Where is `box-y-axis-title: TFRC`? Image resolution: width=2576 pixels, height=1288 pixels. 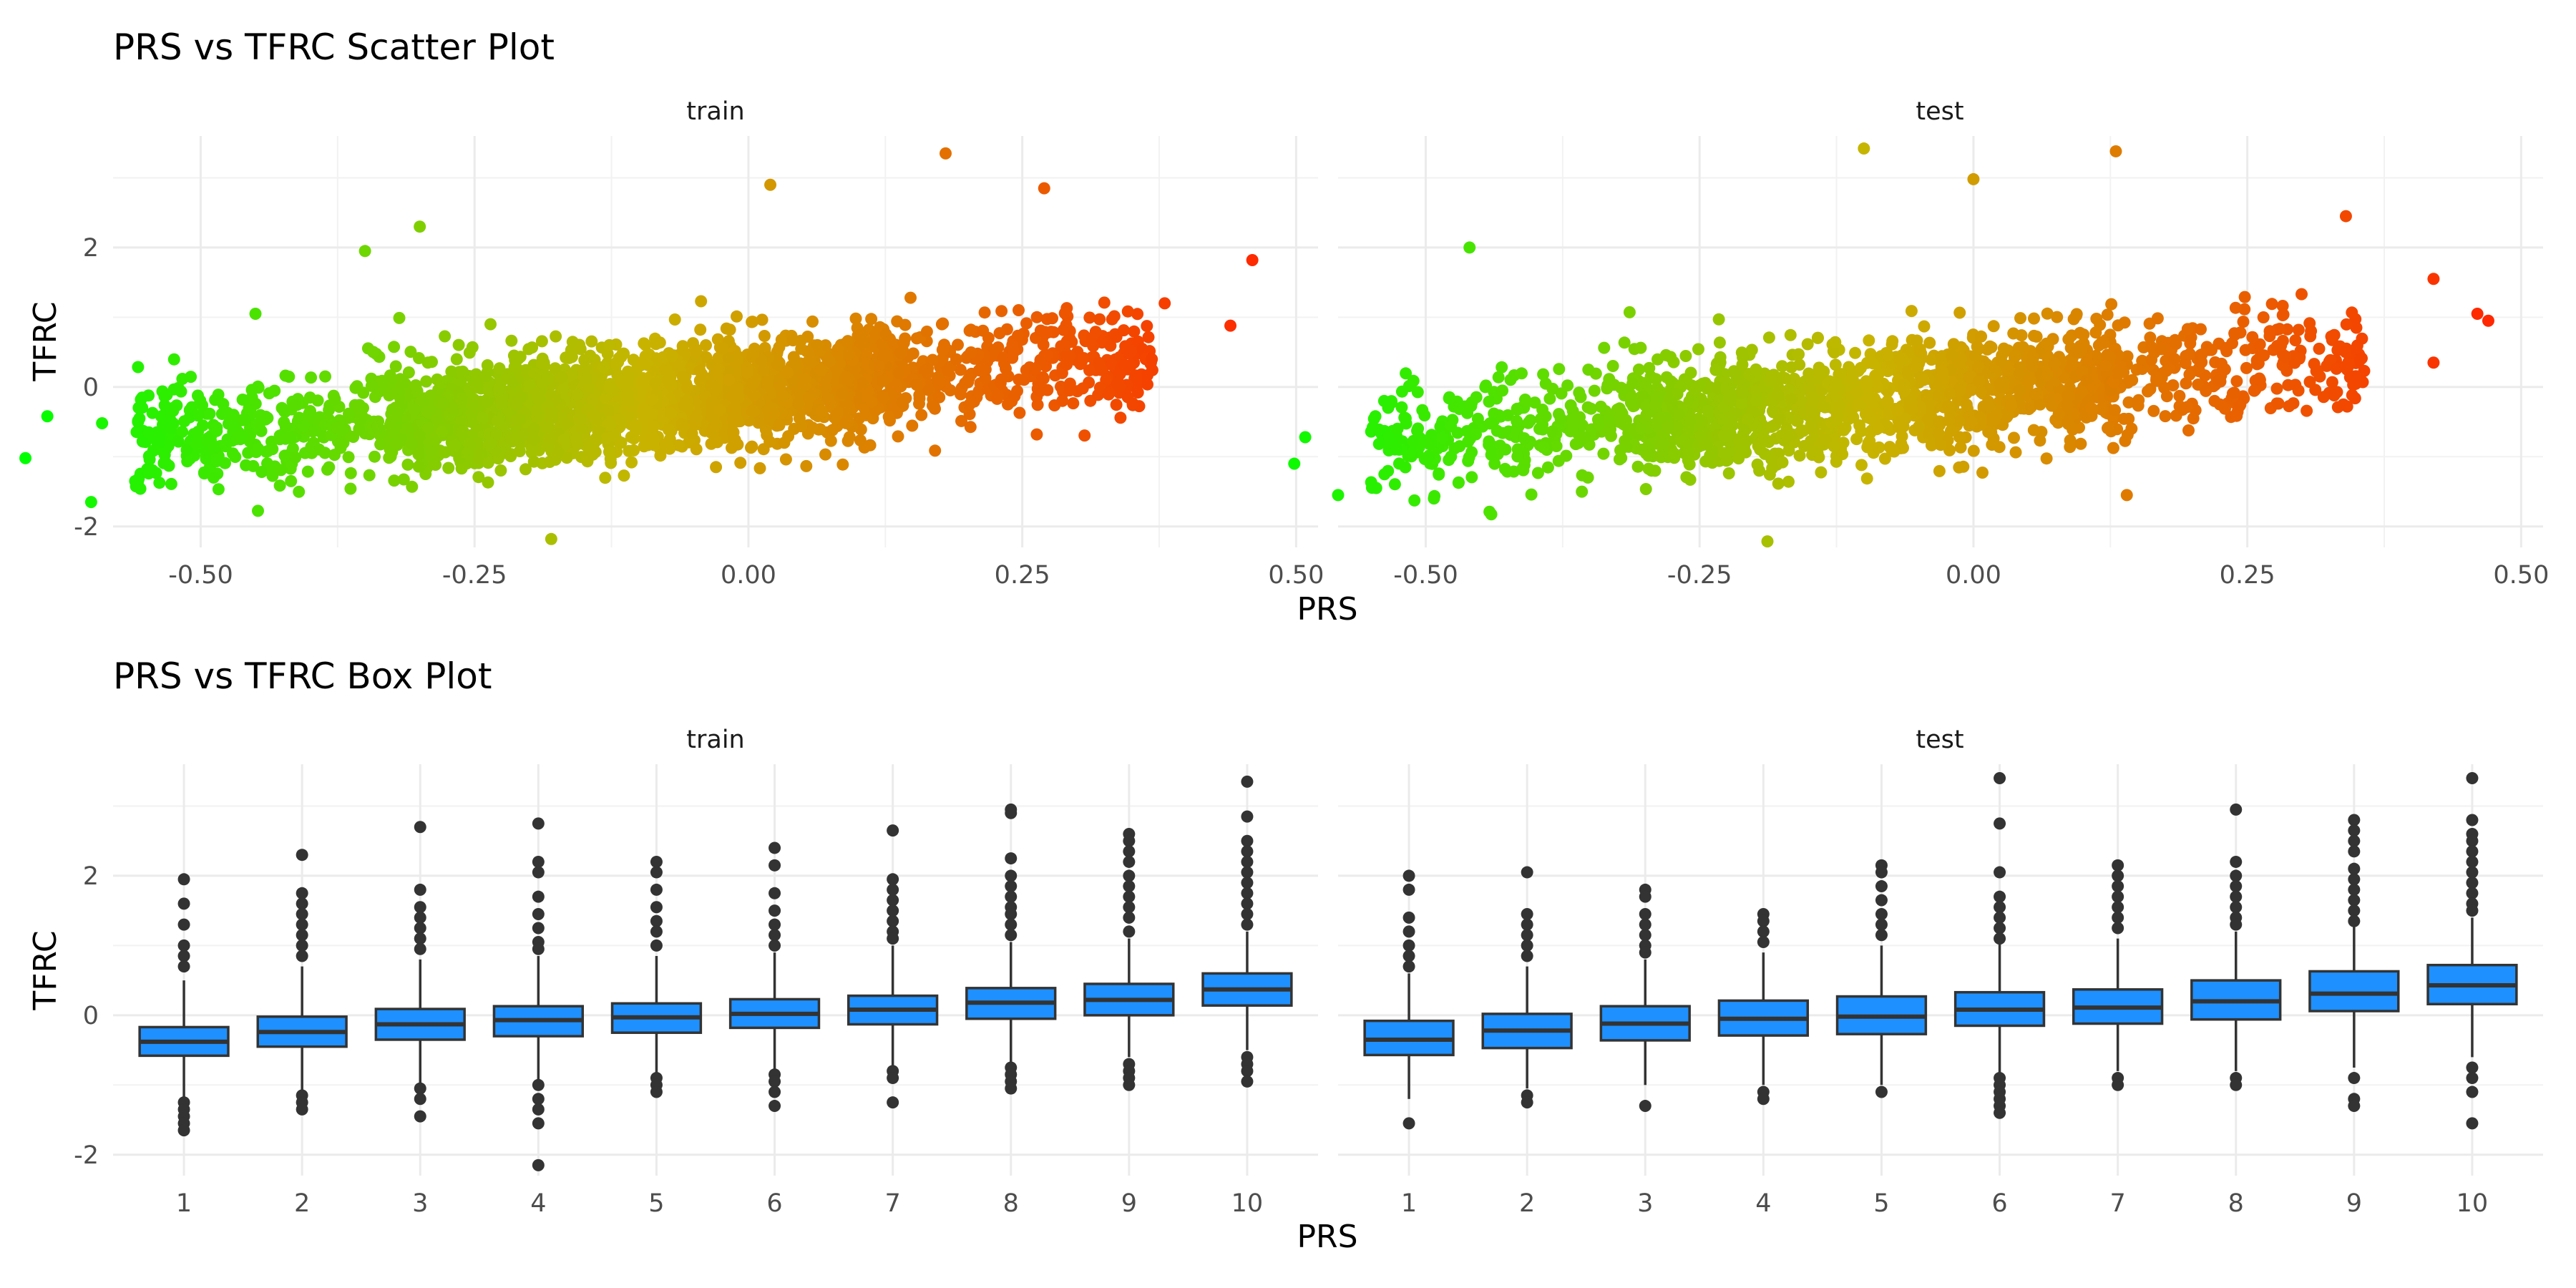 box-y-axis-title: TFRC is located at coordinates (45, 970).